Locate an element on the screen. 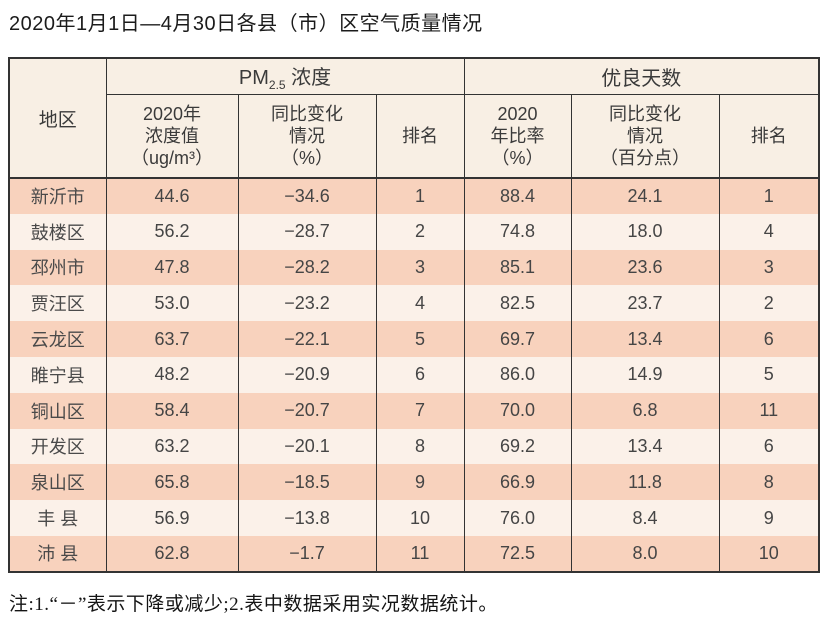 Image resolution: width=825 pixels, height=620 pixels. days-change-cell: 6.8 is located at coordinates (645, 410).